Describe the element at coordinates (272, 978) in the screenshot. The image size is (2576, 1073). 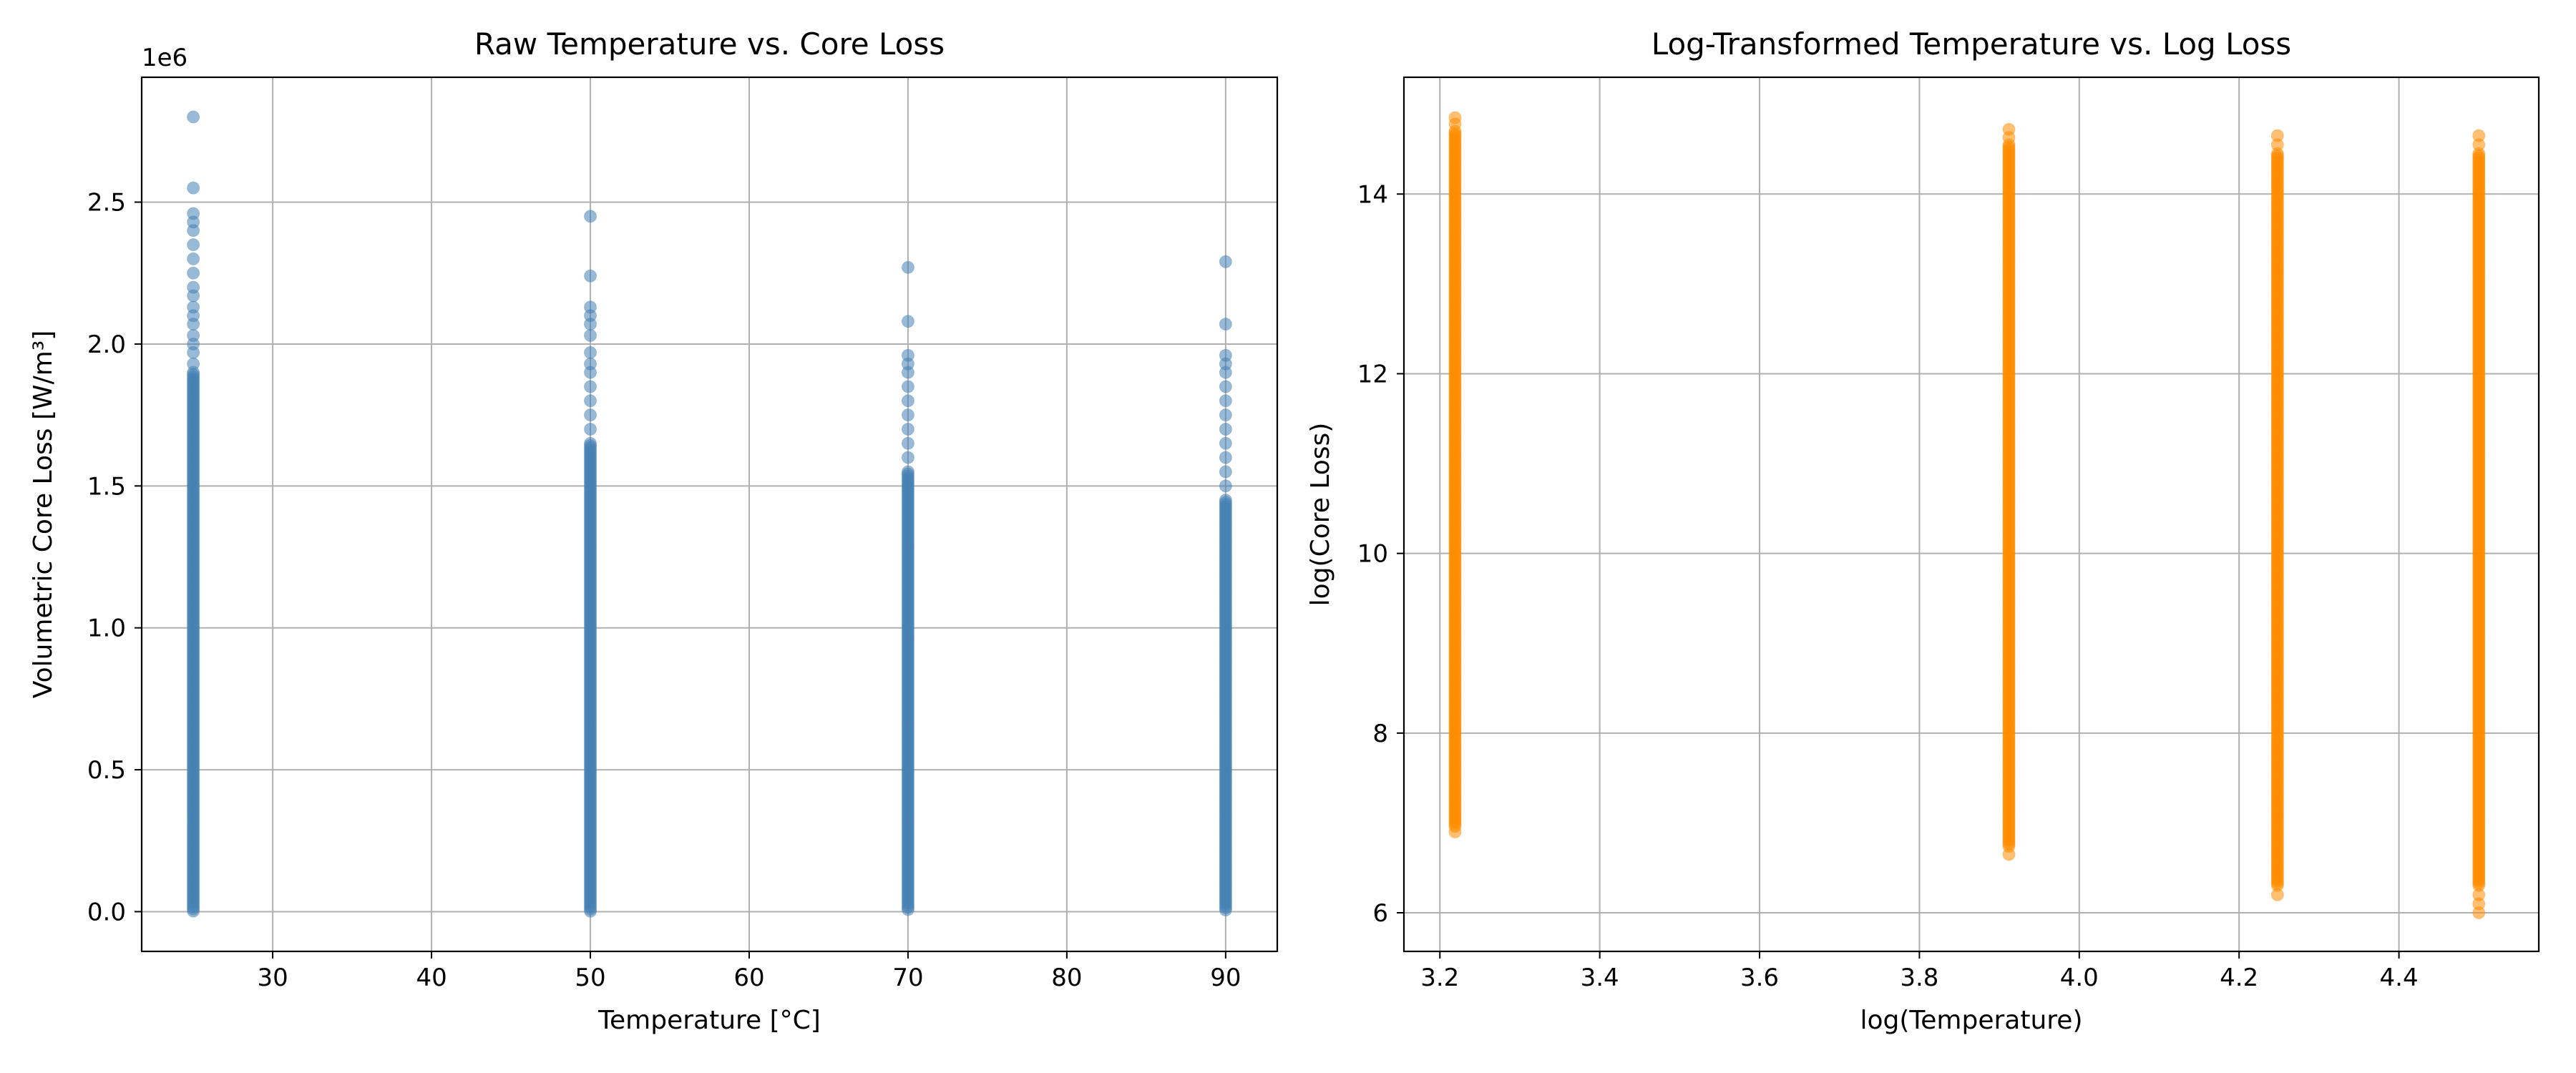
I see `x-tick-label: 30` at that location.